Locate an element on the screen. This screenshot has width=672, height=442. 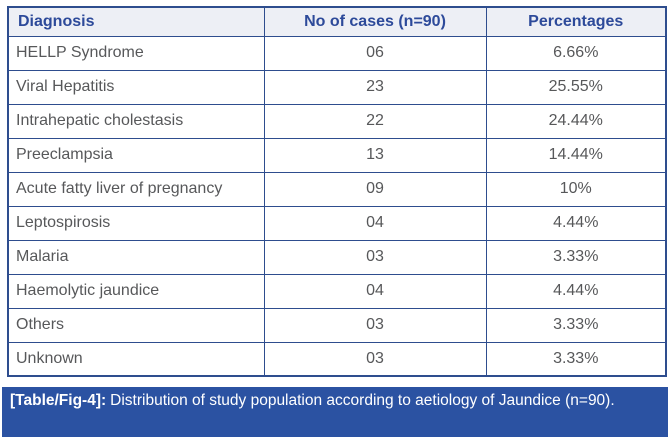
cell-diagnosis: HELLP Syndrome is located at coordinates (136, 53).